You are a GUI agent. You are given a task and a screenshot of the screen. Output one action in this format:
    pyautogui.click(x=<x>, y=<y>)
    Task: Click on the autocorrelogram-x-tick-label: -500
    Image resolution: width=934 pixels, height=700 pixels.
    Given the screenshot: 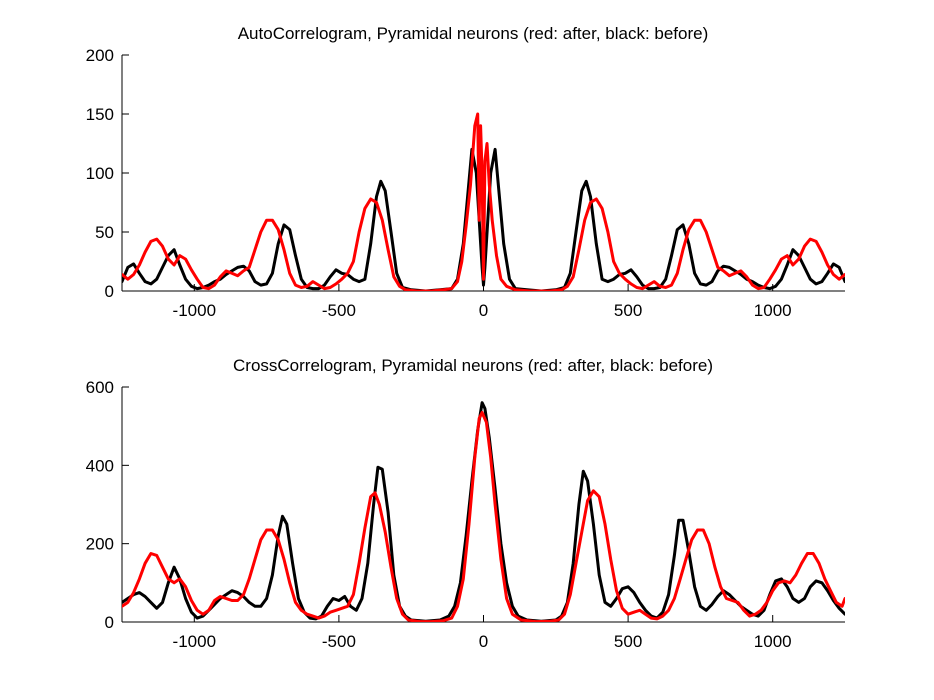 What is the action you would take?
    pyautogui.click(x=339, y=310)
    